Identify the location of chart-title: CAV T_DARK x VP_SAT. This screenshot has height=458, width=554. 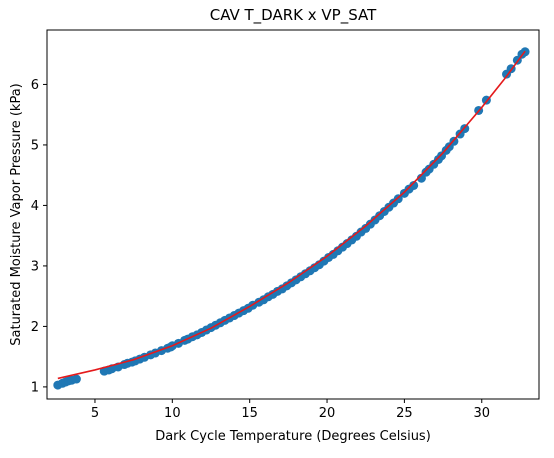
(293, 15).